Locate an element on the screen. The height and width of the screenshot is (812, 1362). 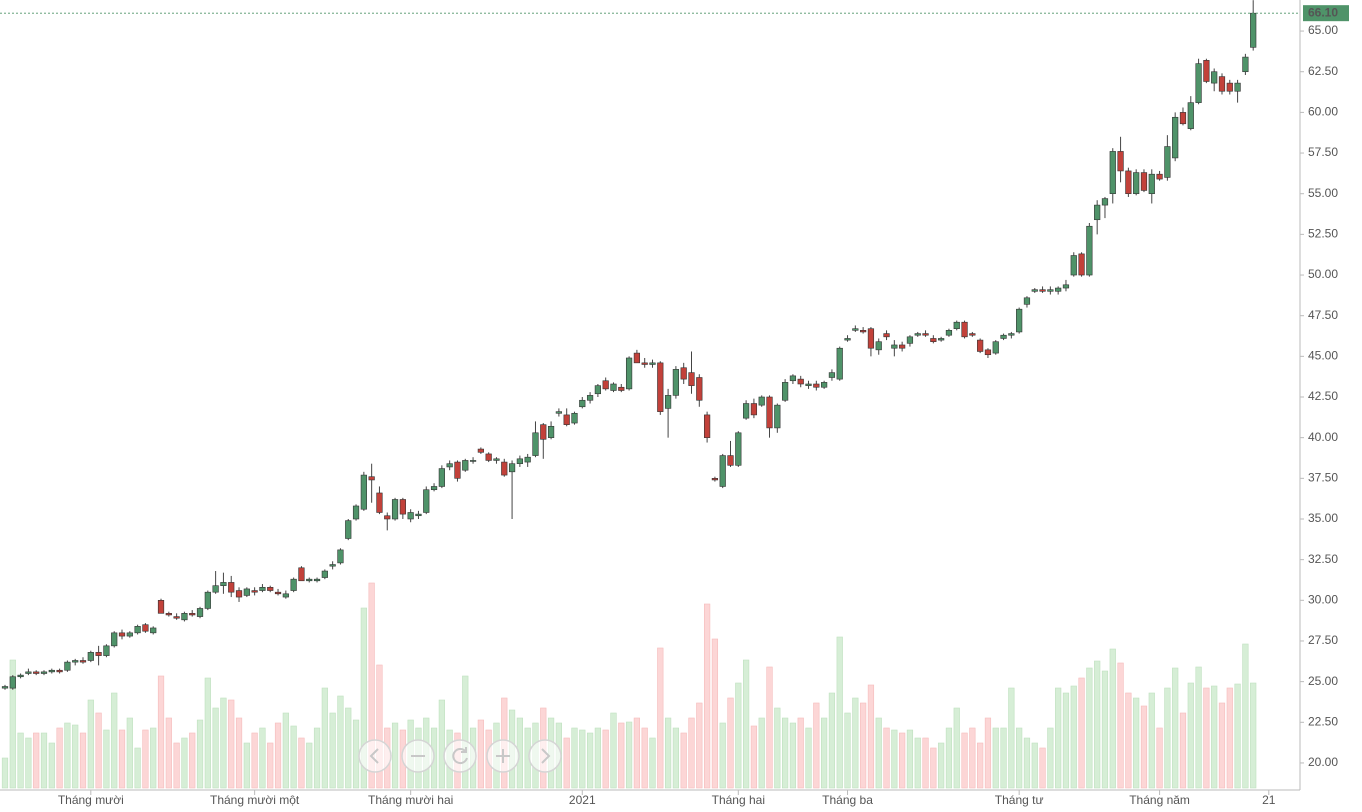
scroll-left-button is located at coordinates (375, 756).